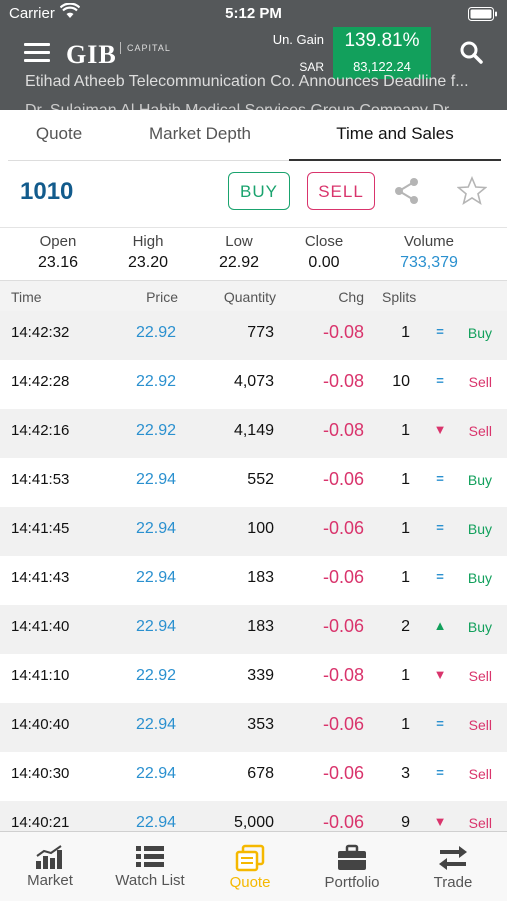  Describe the element at coordinates (50, 880) in the screenshot. I see `nav-market-label: Market` at that location.